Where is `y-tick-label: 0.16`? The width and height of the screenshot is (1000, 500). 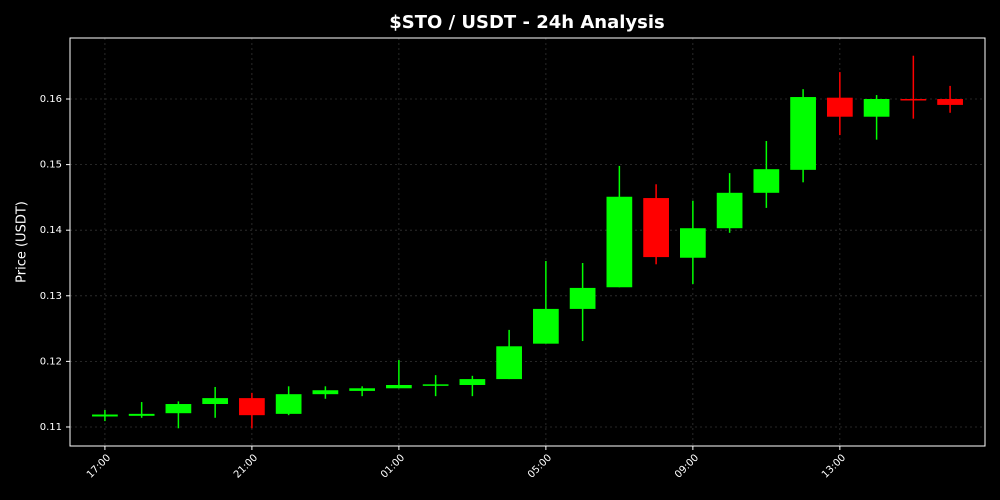
y-tick-label: 0.16 is located at coordinates (51, 99).